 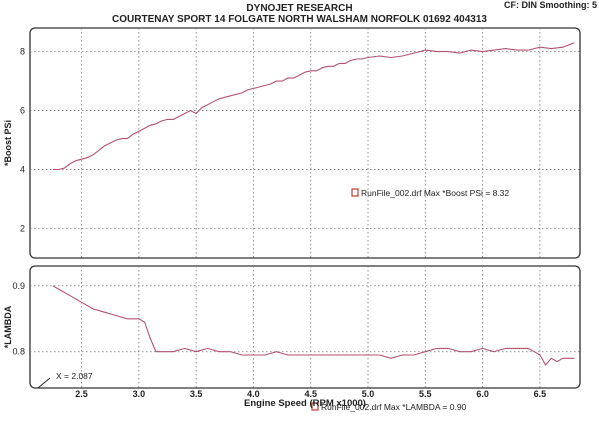 I want to click on x-tick-label: 4.5, so click(x=310, y=394).